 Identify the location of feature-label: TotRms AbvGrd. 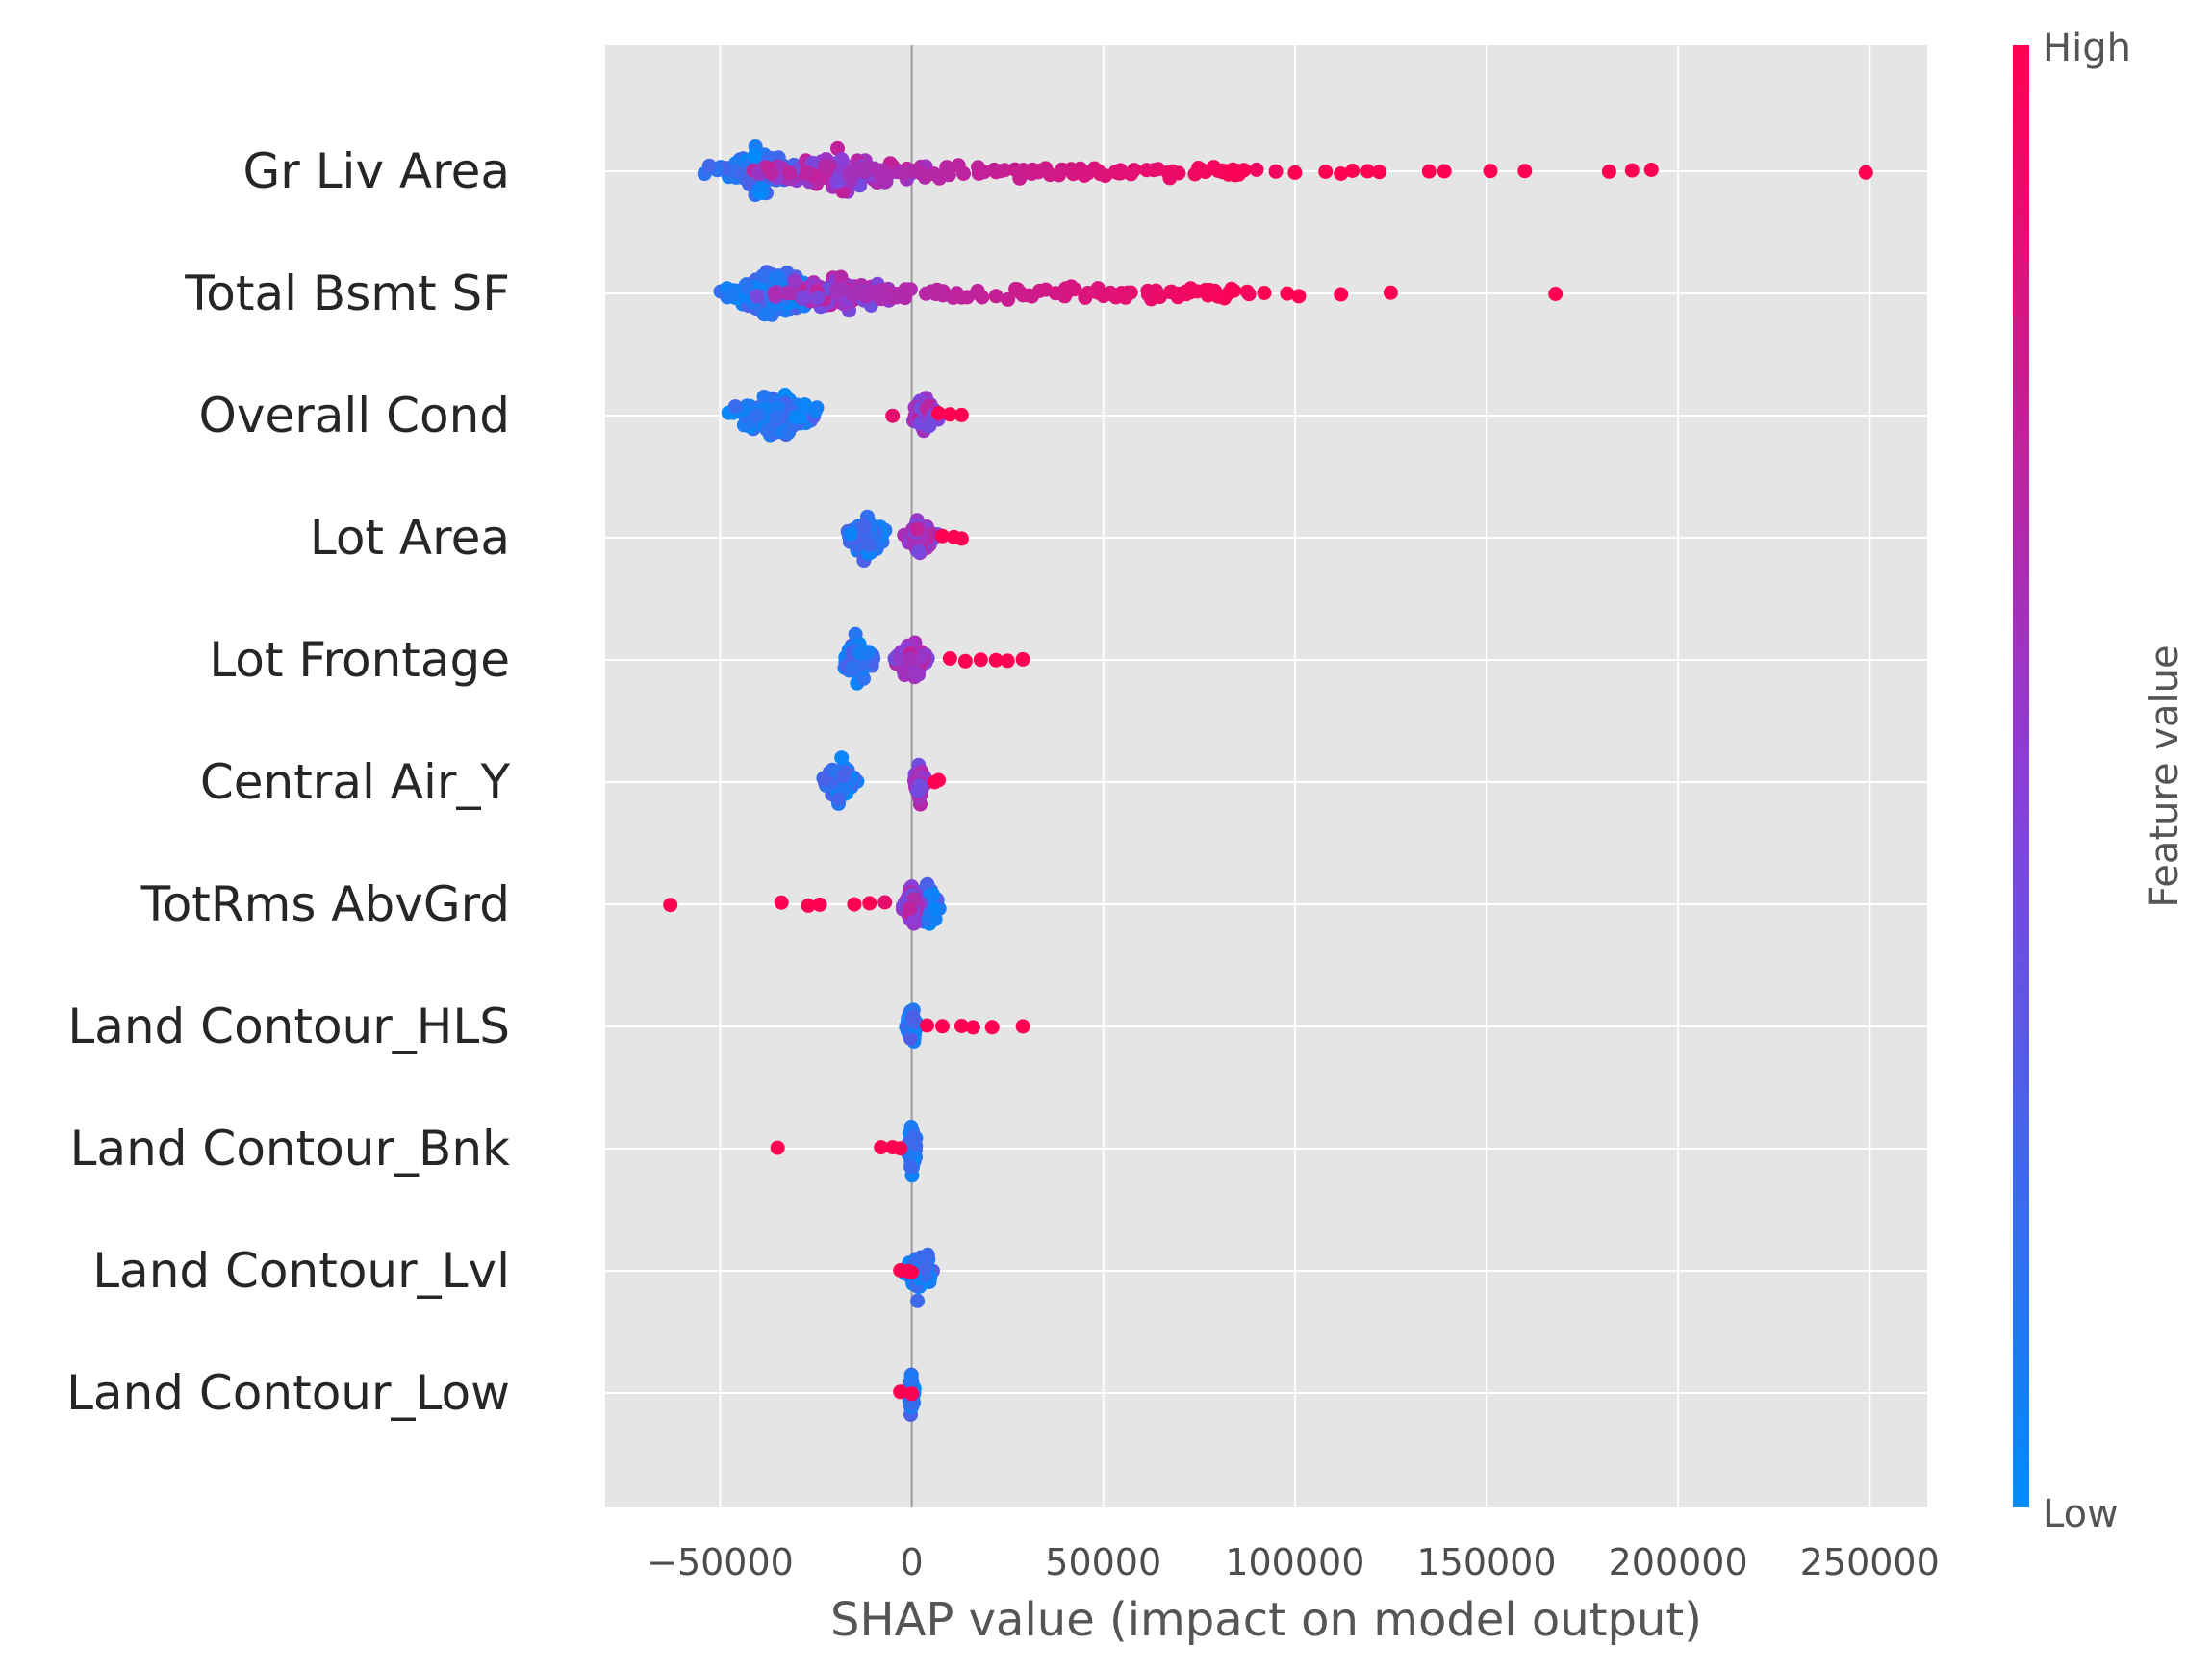
(325, 904).